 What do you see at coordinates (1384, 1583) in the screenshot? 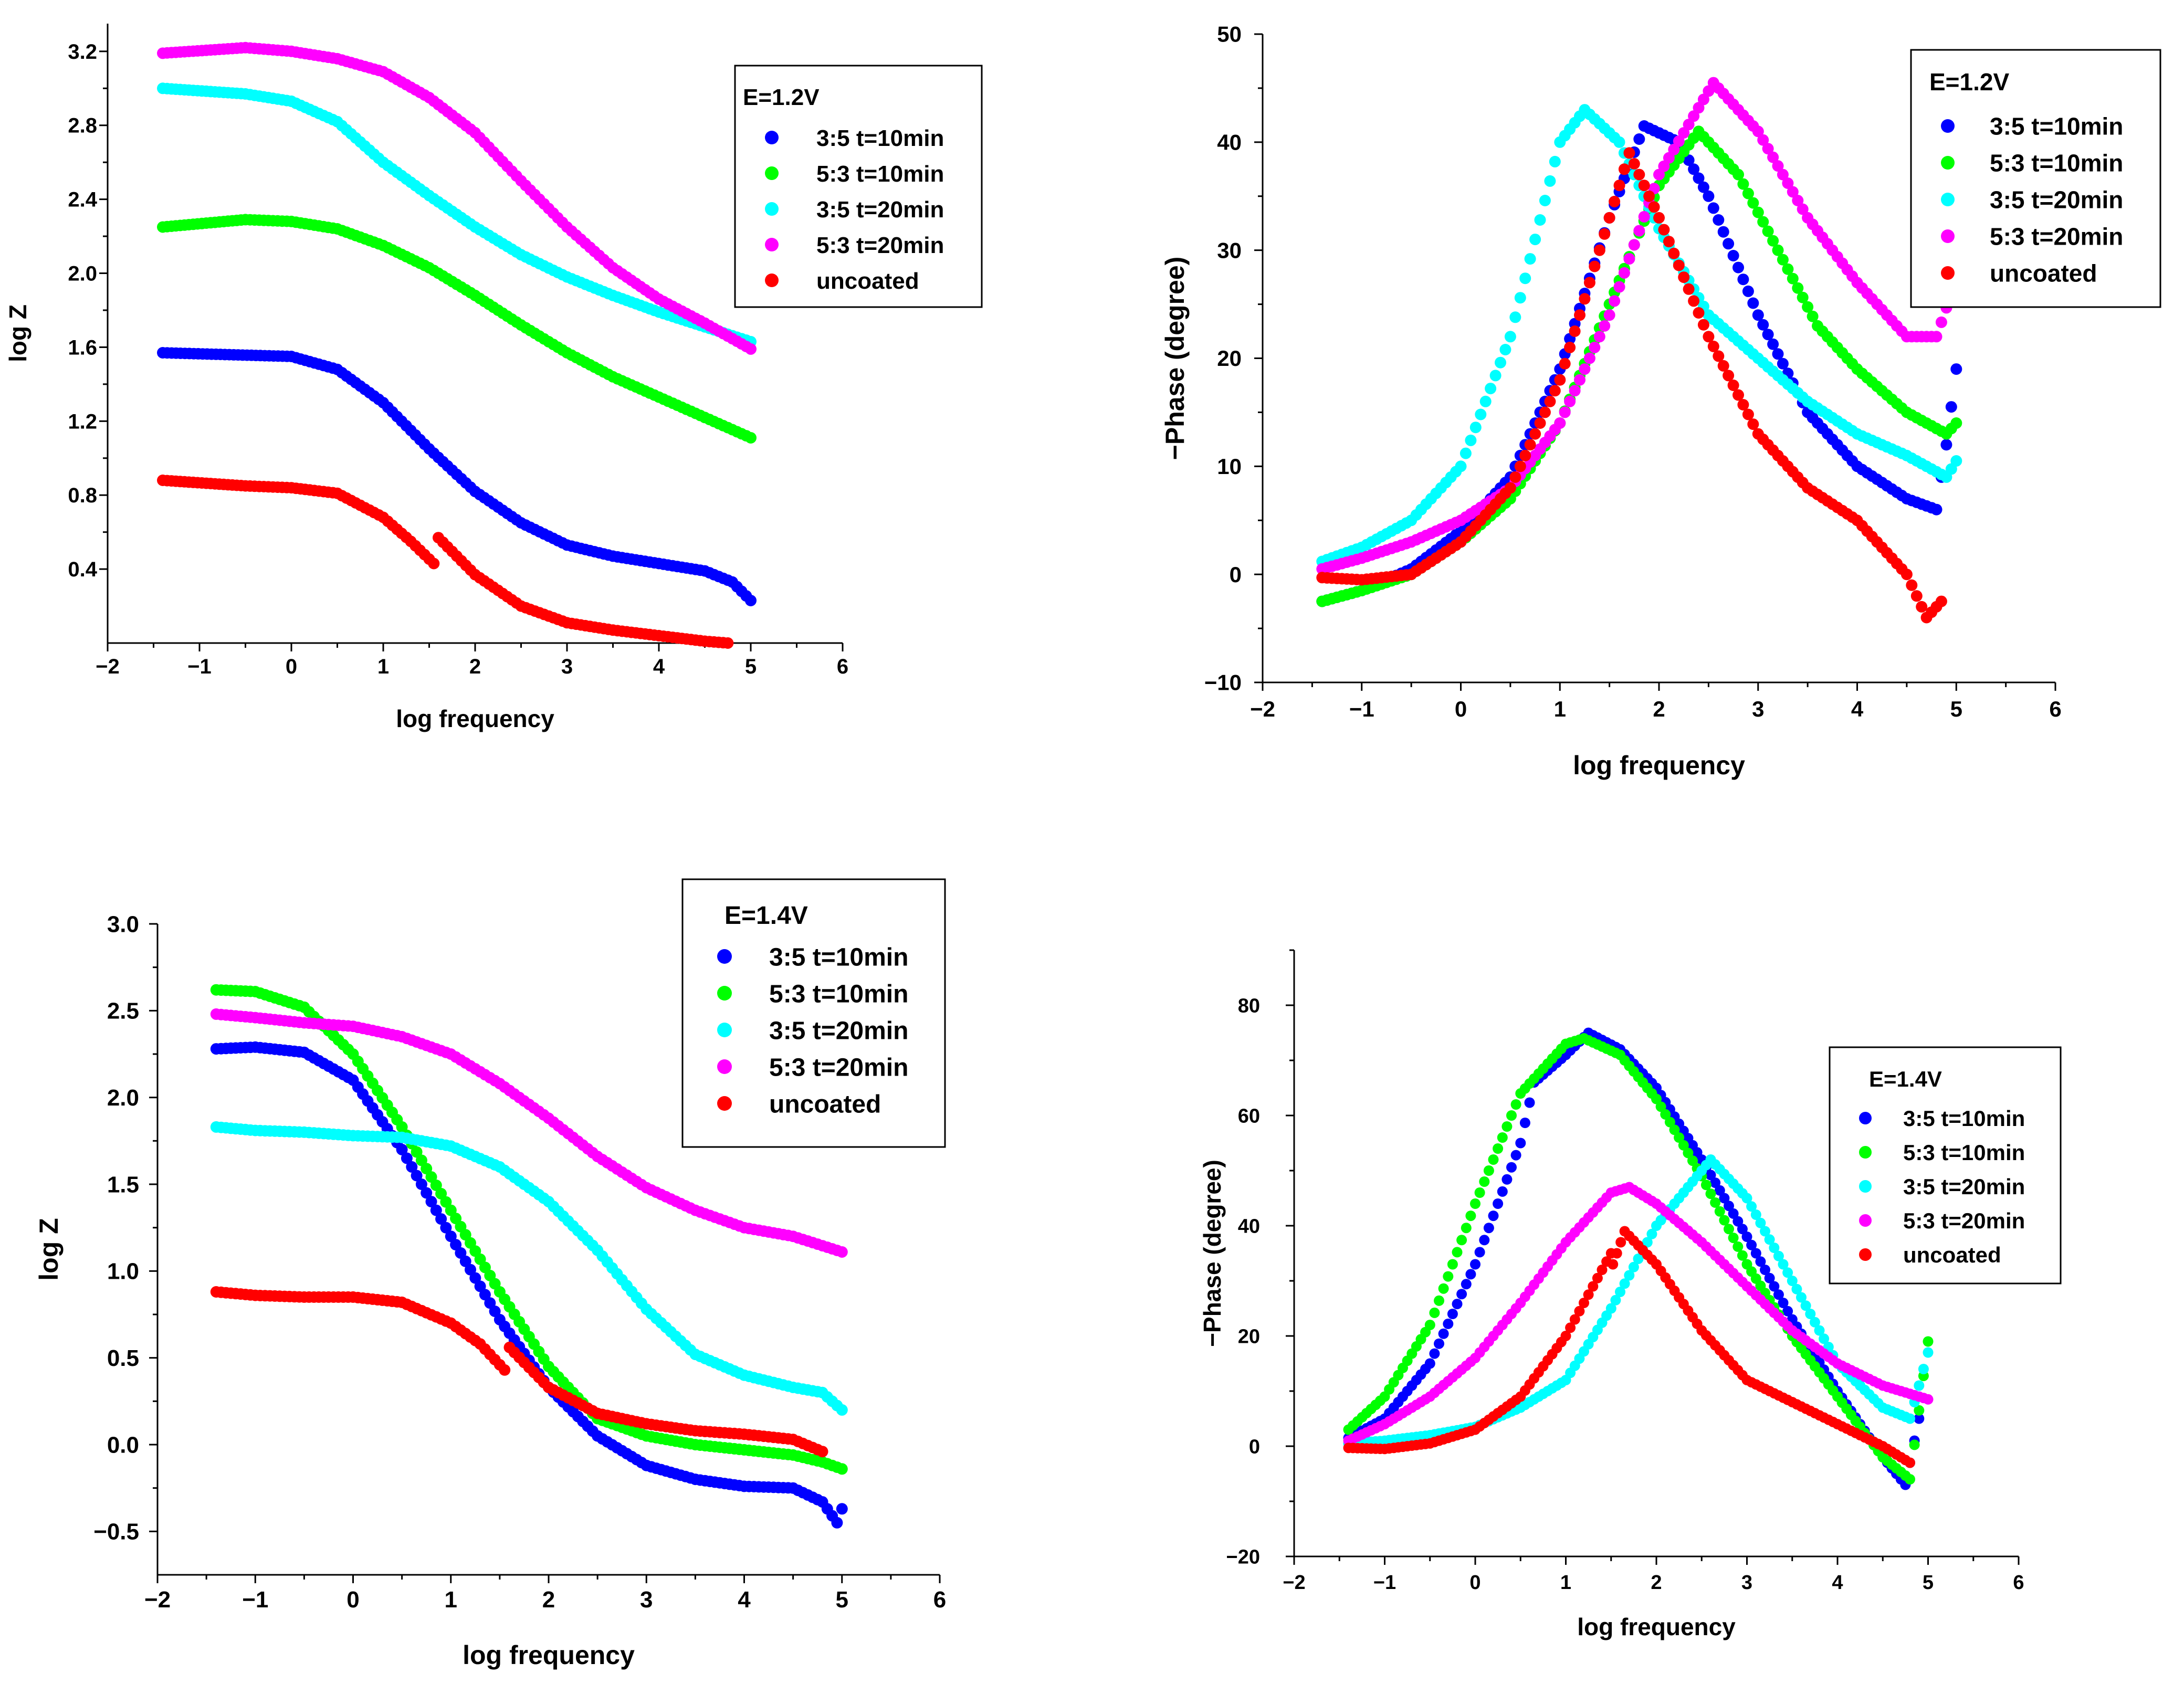
I see `x-tick-label: −1` at bounding box center [1384, 1583].